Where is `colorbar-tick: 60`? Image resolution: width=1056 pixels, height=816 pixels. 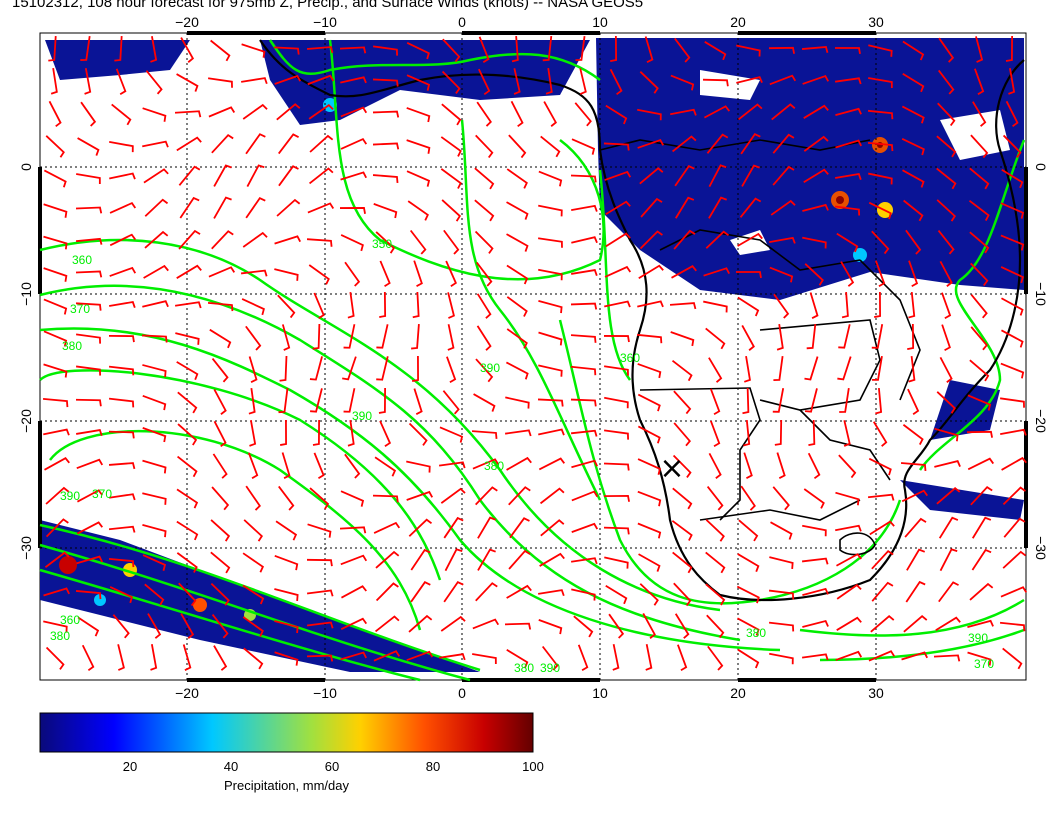 colorbar-tick: 60 is located at coordinates (332, 766).